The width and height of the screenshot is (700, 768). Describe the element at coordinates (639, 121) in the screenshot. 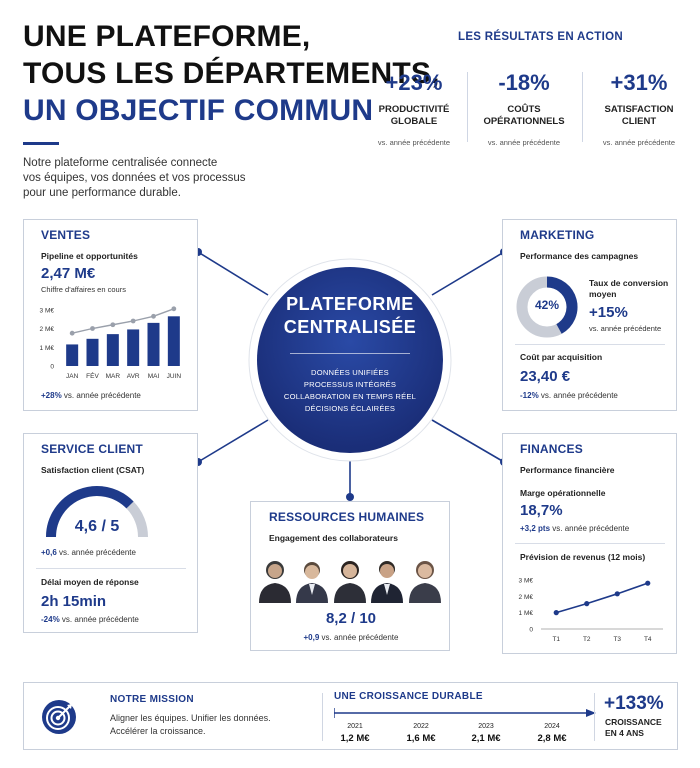

I see `result-label-line: CLIENT` at that location.